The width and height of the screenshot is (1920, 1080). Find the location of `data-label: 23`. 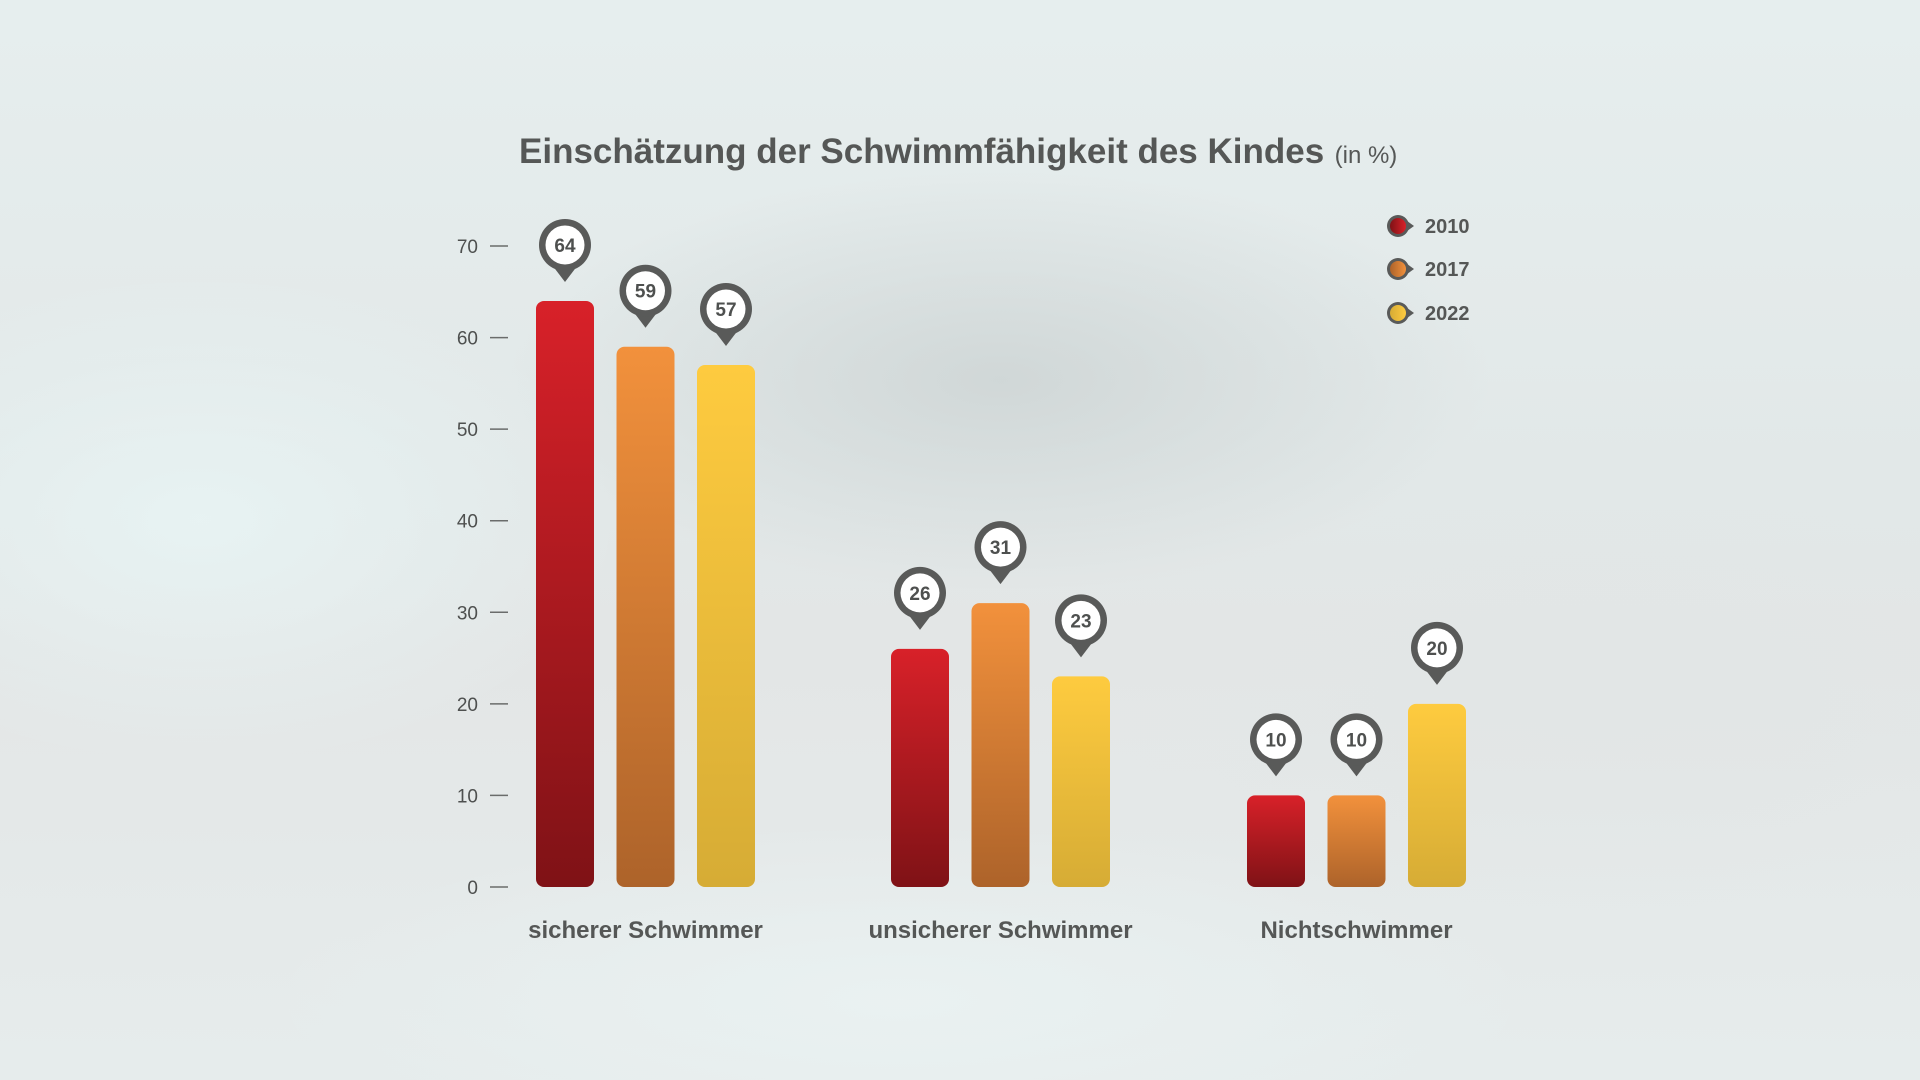

data-label: 23 is located at coordinates (1080, 621).